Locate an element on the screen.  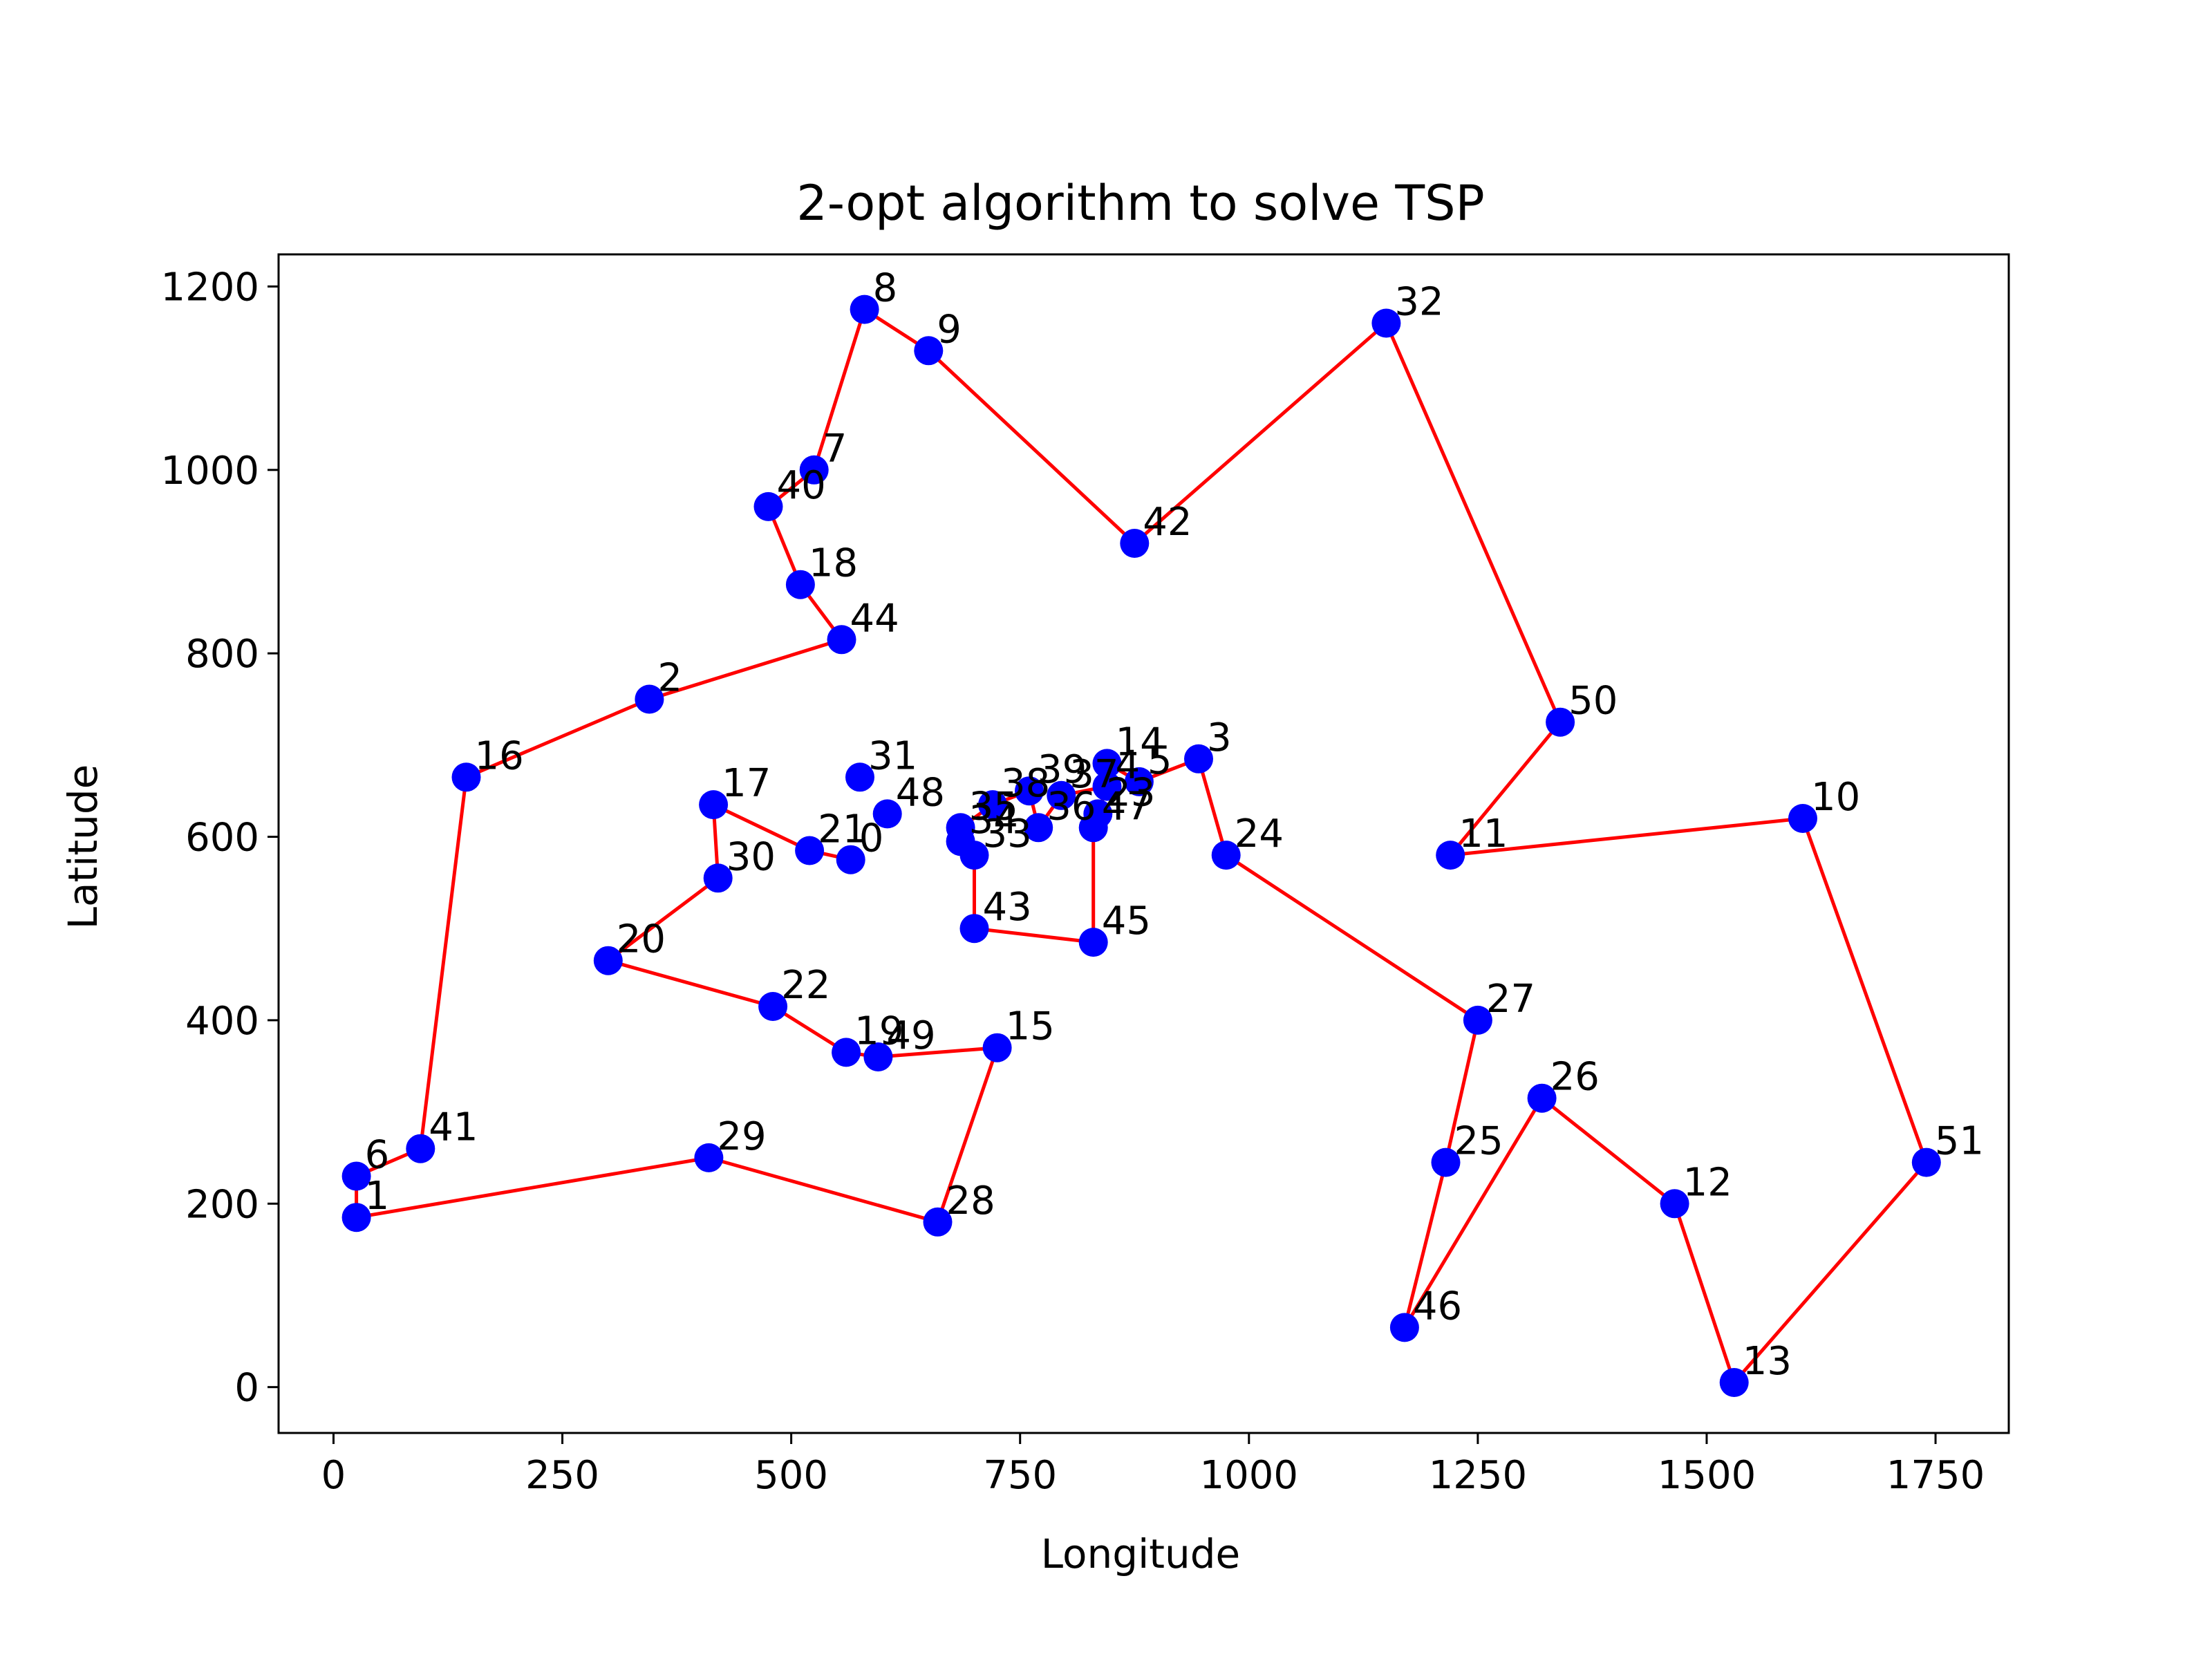
city-label-16: 16 is located at coordinates (500, 756).